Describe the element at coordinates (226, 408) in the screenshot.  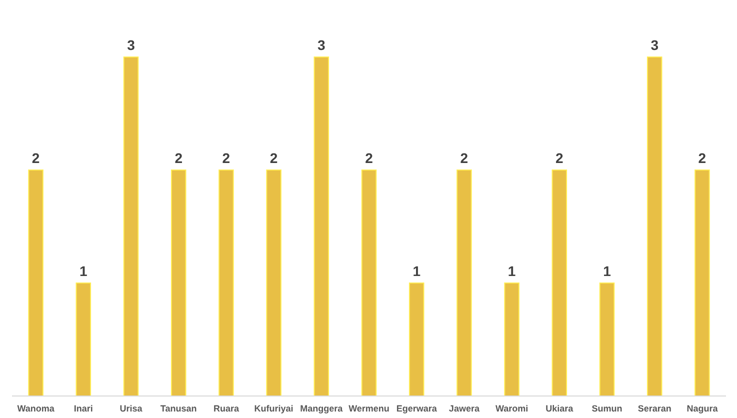
I see `x-tick-label: Ruara` at that location.